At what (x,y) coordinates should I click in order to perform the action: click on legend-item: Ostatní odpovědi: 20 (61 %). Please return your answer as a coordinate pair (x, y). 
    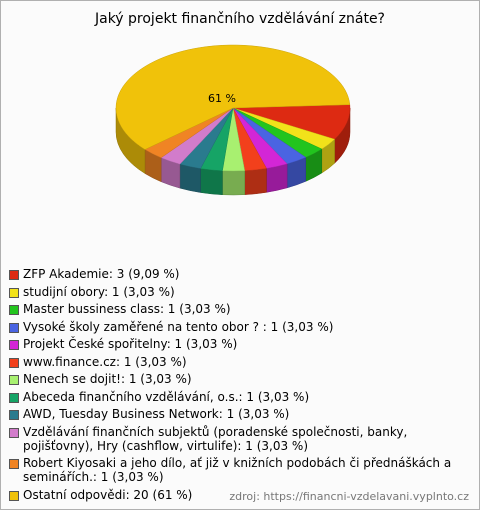
    Looking at the image, I should click on (240, 495).